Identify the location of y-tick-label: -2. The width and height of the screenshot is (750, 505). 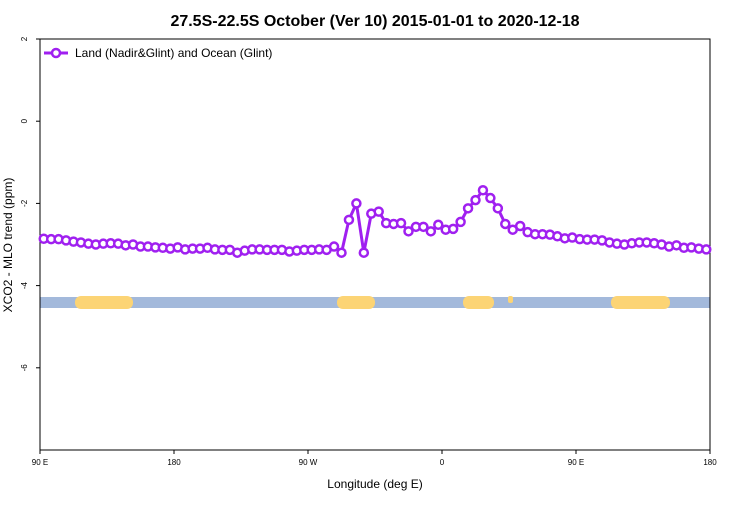
(24, 203).